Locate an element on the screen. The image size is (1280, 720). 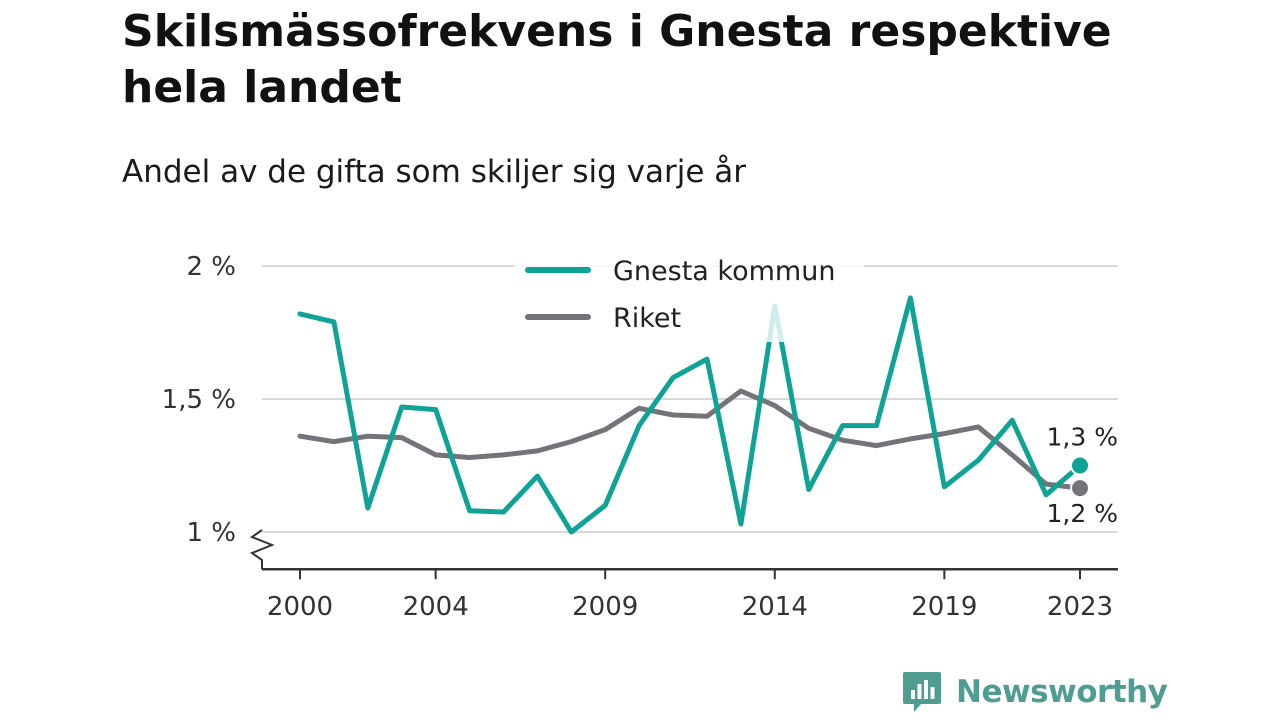
y-tick-label: 2 % is located at coordinates (211, 267).